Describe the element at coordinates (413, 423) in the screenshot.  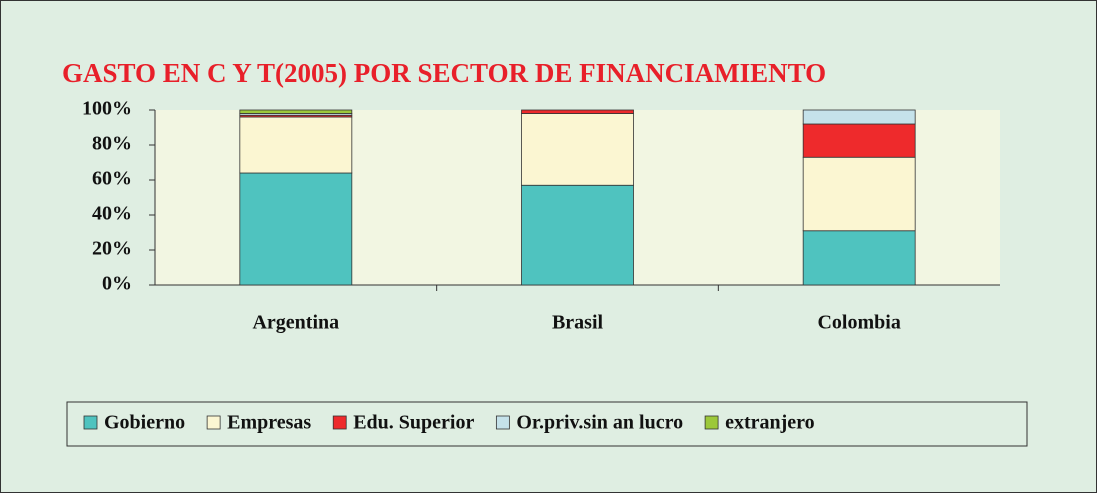
I see `legend-label: Edu. Superior` at that location.